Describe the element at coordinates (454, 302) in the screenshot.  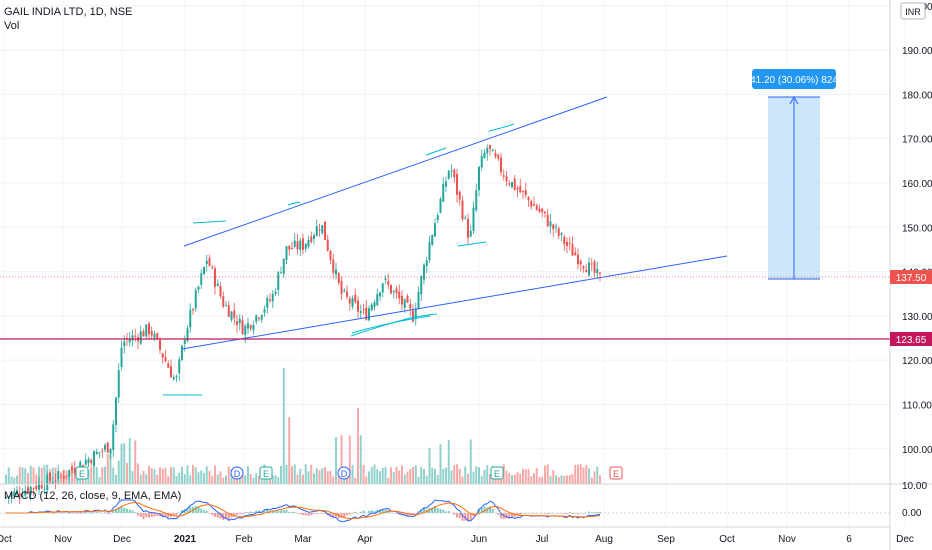
I see `lower-channel-line` at that location.